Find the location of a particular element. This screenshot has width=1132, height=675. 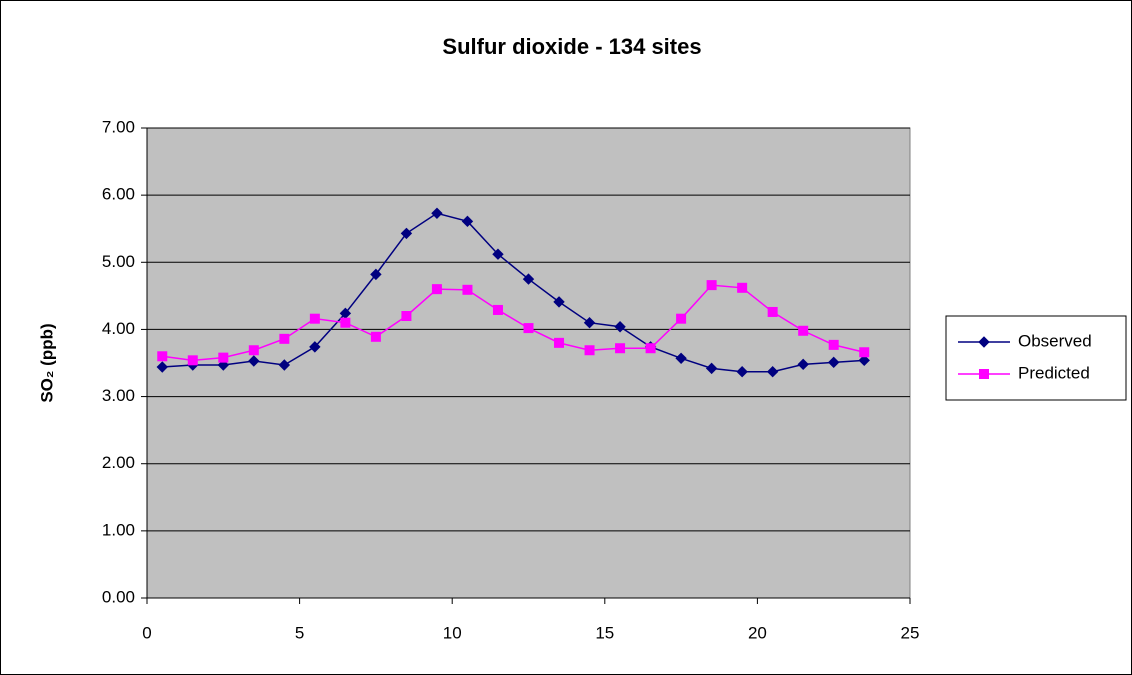

legend-label: Predicted is located at coordinates (1054, 372).